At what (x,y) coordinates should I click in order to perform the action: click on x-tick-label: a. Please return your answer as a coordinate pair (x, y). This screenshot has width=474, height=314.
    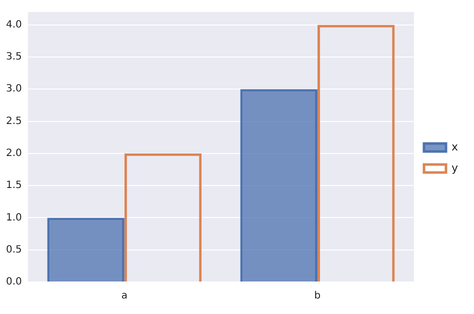
    Looking at the image, I should click on (124, 296).